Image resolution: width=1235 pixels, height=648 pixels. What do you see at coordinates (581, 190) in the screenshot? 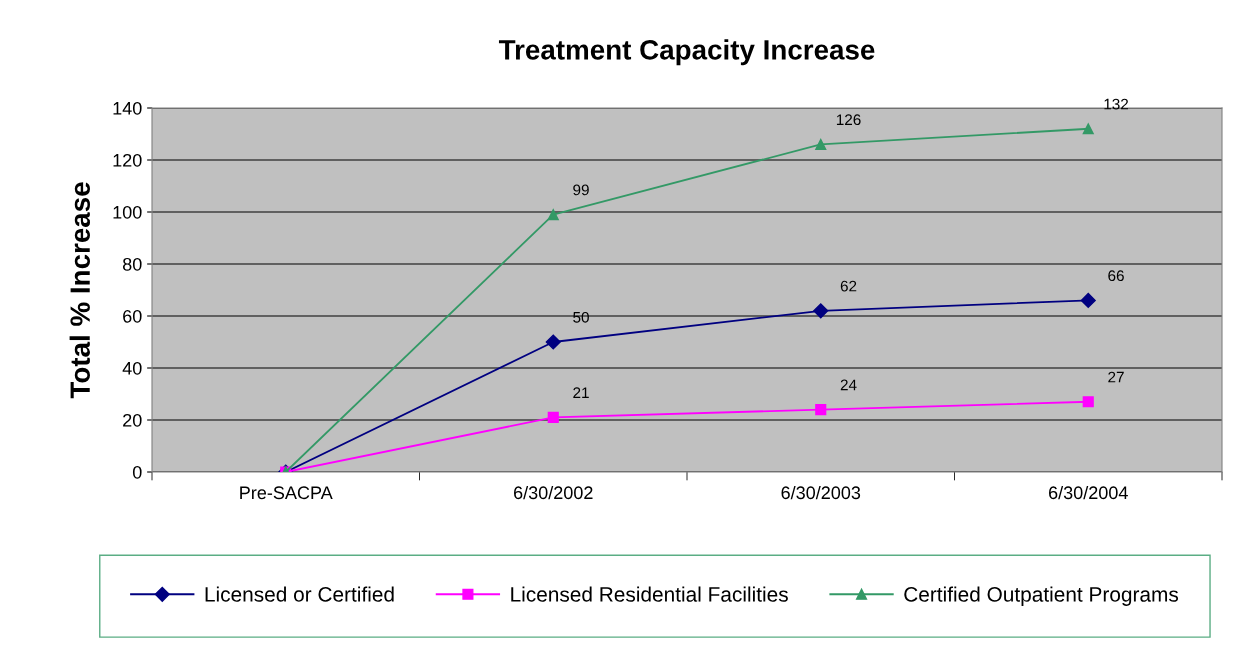
I see `data-label: 99` at bounding box center [581, 190].